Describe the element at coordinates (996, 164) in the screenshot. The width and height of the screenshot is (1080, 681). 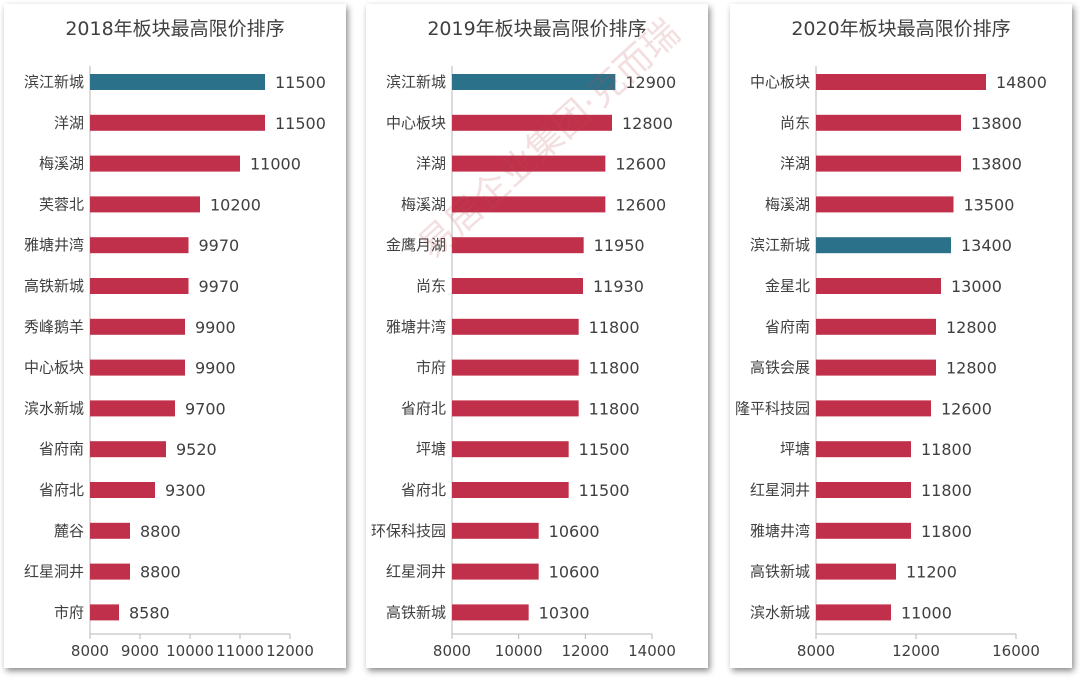
I see `data-label: 13800` at that location.